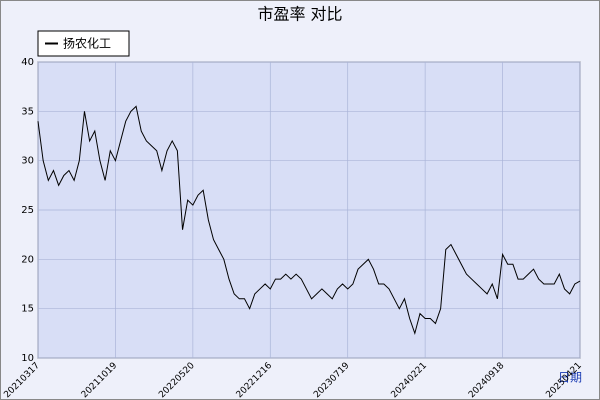 The width and height of the screenshot is (600, 400). What do you see at coordinates (27, 161) in the screenshot?
I see `y-tick-label: 30` at bounding box center [27, 161].